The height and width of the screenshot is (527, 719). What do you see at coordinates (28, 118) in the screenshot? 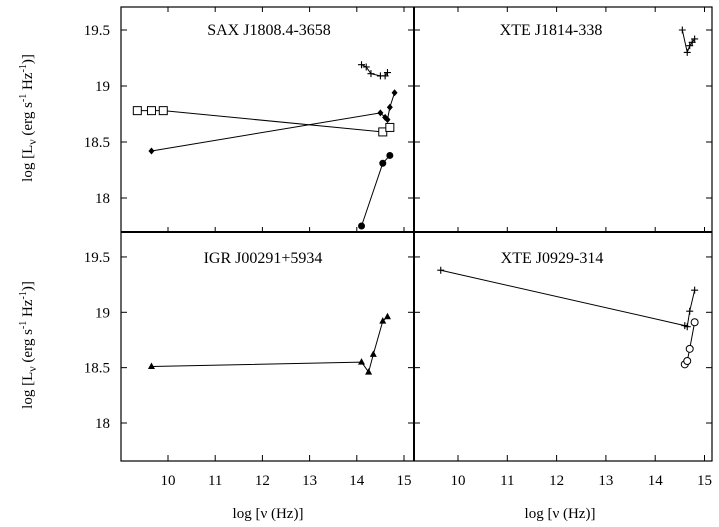
I see `y-axis-label-top: log [Lν (erg s-1 Hz-1)]` at bounding box center [28, 118].